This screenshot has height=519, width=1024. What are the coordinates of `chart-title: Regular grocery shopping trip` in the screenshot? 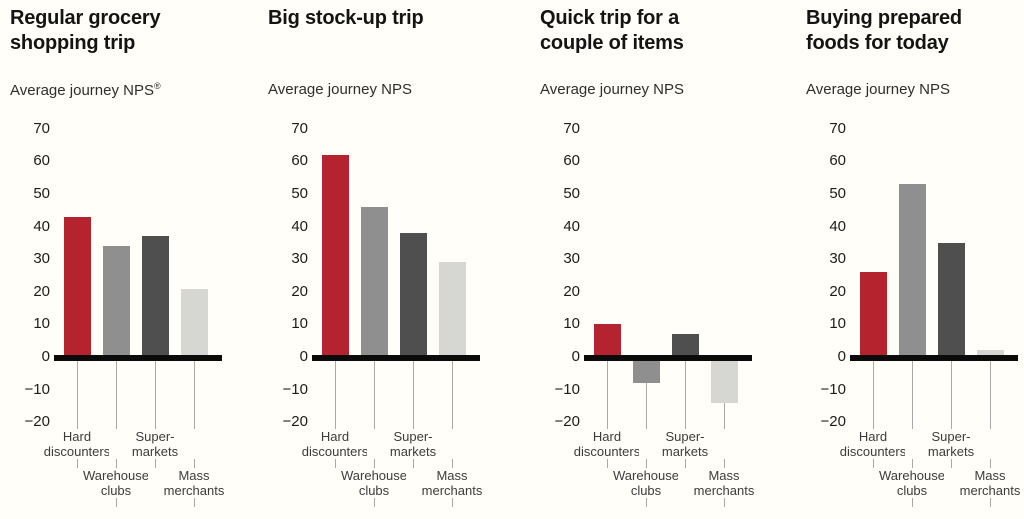 It's located at (85, 30).